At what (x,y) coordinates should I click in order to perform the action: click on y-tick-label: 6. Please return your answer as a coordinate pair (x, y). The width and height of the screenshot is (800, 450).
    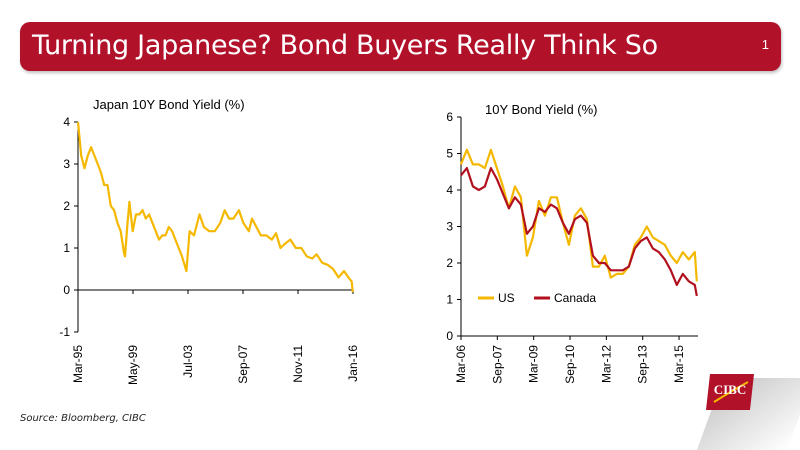
    Looking at the image, I should click on (449, 117).